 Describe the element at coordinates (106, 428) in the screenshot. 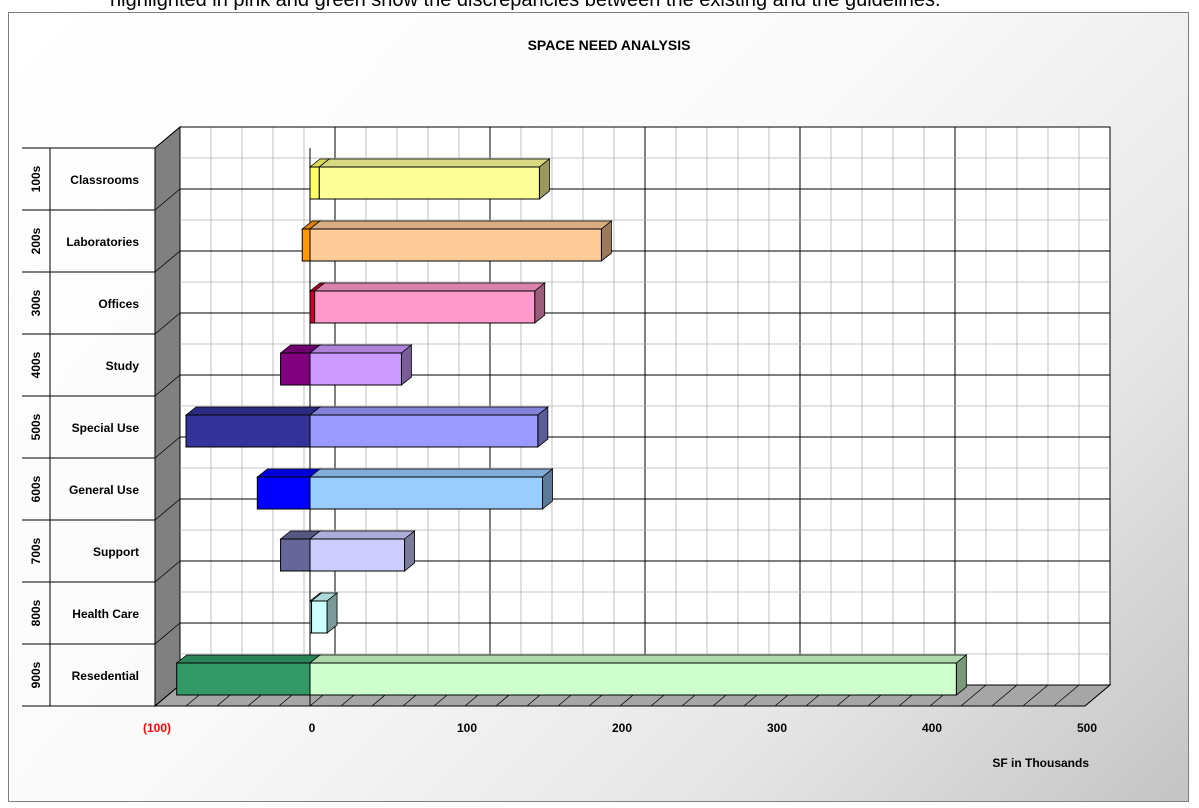

I see `category-name-label: Special Use` at that location.